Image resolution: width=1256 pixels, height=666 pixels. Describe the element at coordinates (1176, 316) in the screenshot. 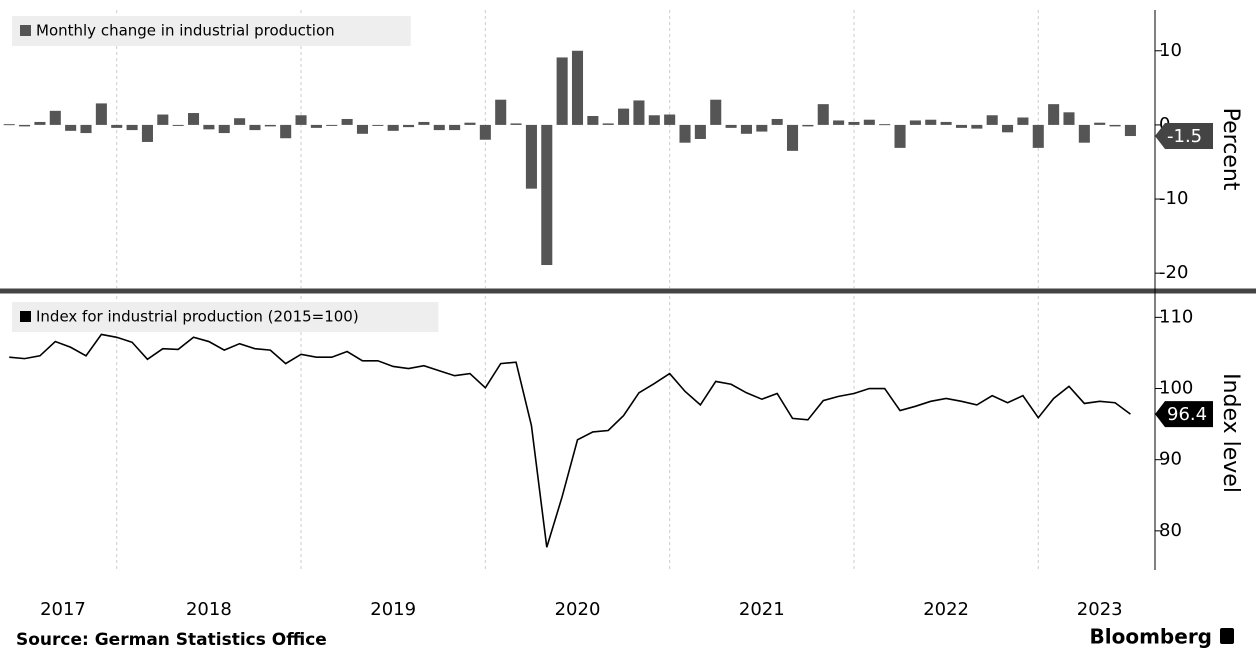

I see `y-tick-label: 110` at that location.